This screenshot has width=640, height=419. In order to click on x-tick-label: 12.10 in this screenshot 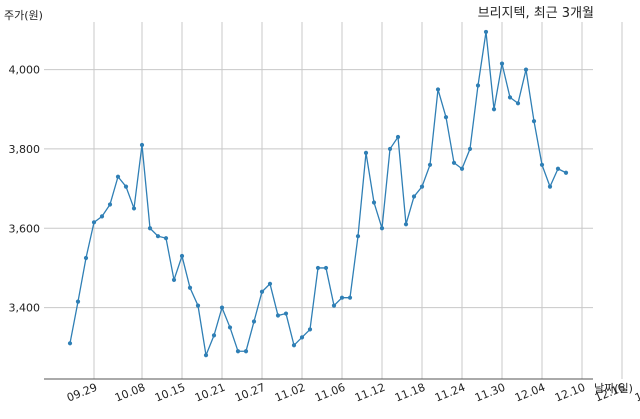, I will do `click(570, 393)`.